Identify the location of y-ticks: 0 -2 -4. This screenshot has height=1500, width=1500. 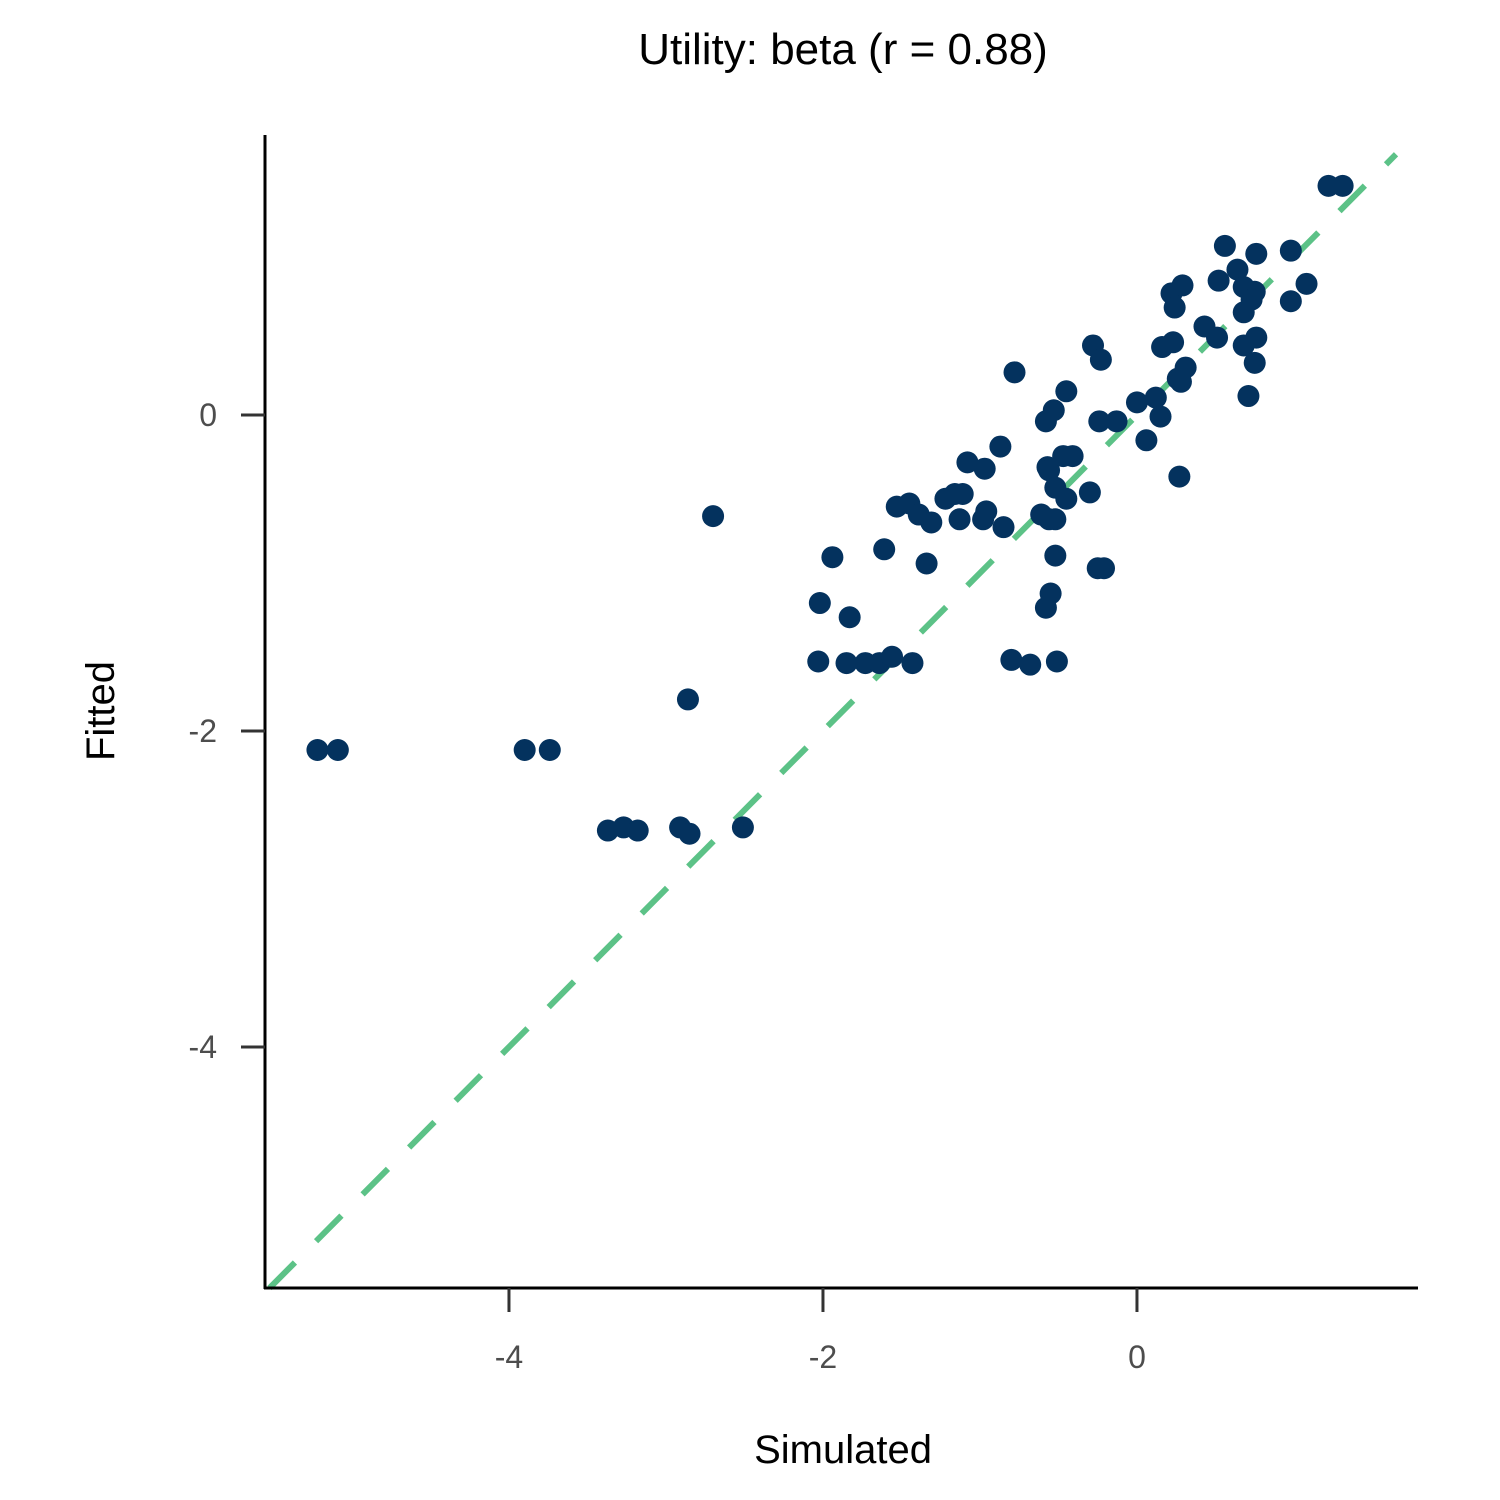
(227, 731).